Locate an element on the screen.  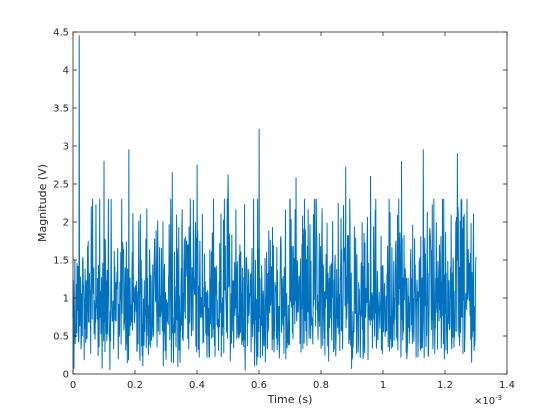
x-tick-label: 0.8 is located at coordinates (321, 385).